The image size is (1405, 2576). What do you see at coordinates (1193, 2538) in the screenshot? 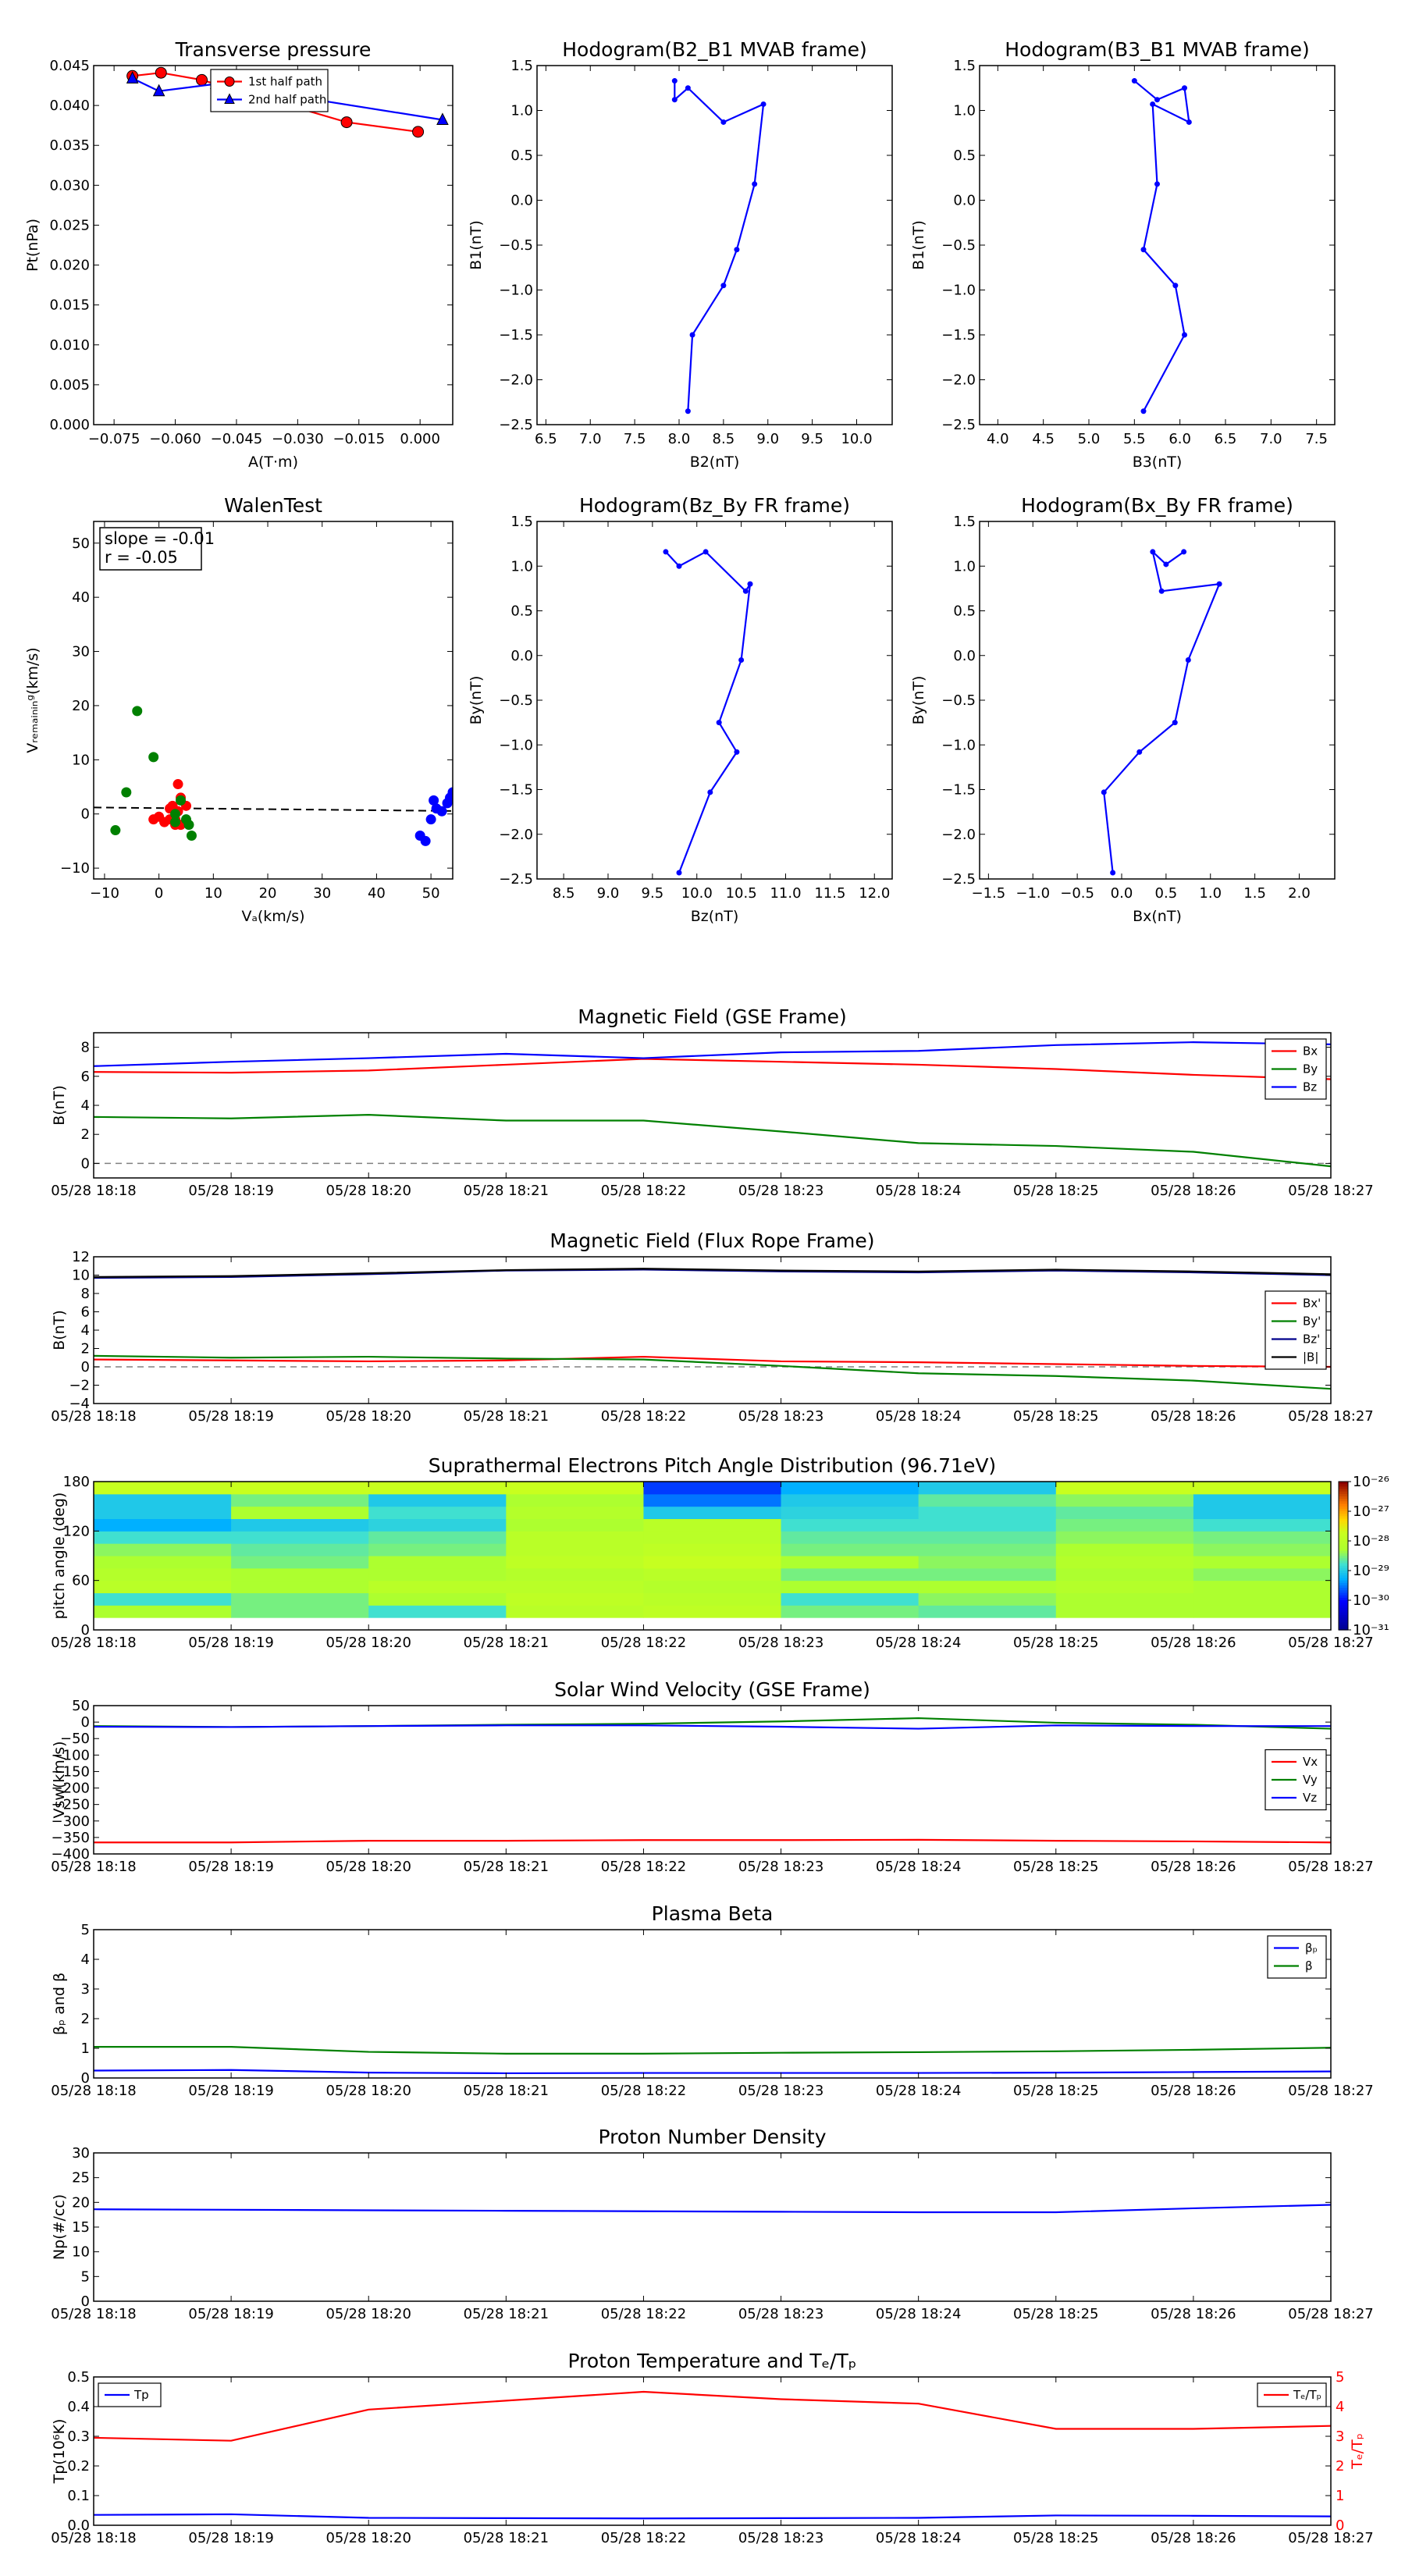
I see `x-tick-label: 05/28 18:26` at bounding box center [1193, 2538].